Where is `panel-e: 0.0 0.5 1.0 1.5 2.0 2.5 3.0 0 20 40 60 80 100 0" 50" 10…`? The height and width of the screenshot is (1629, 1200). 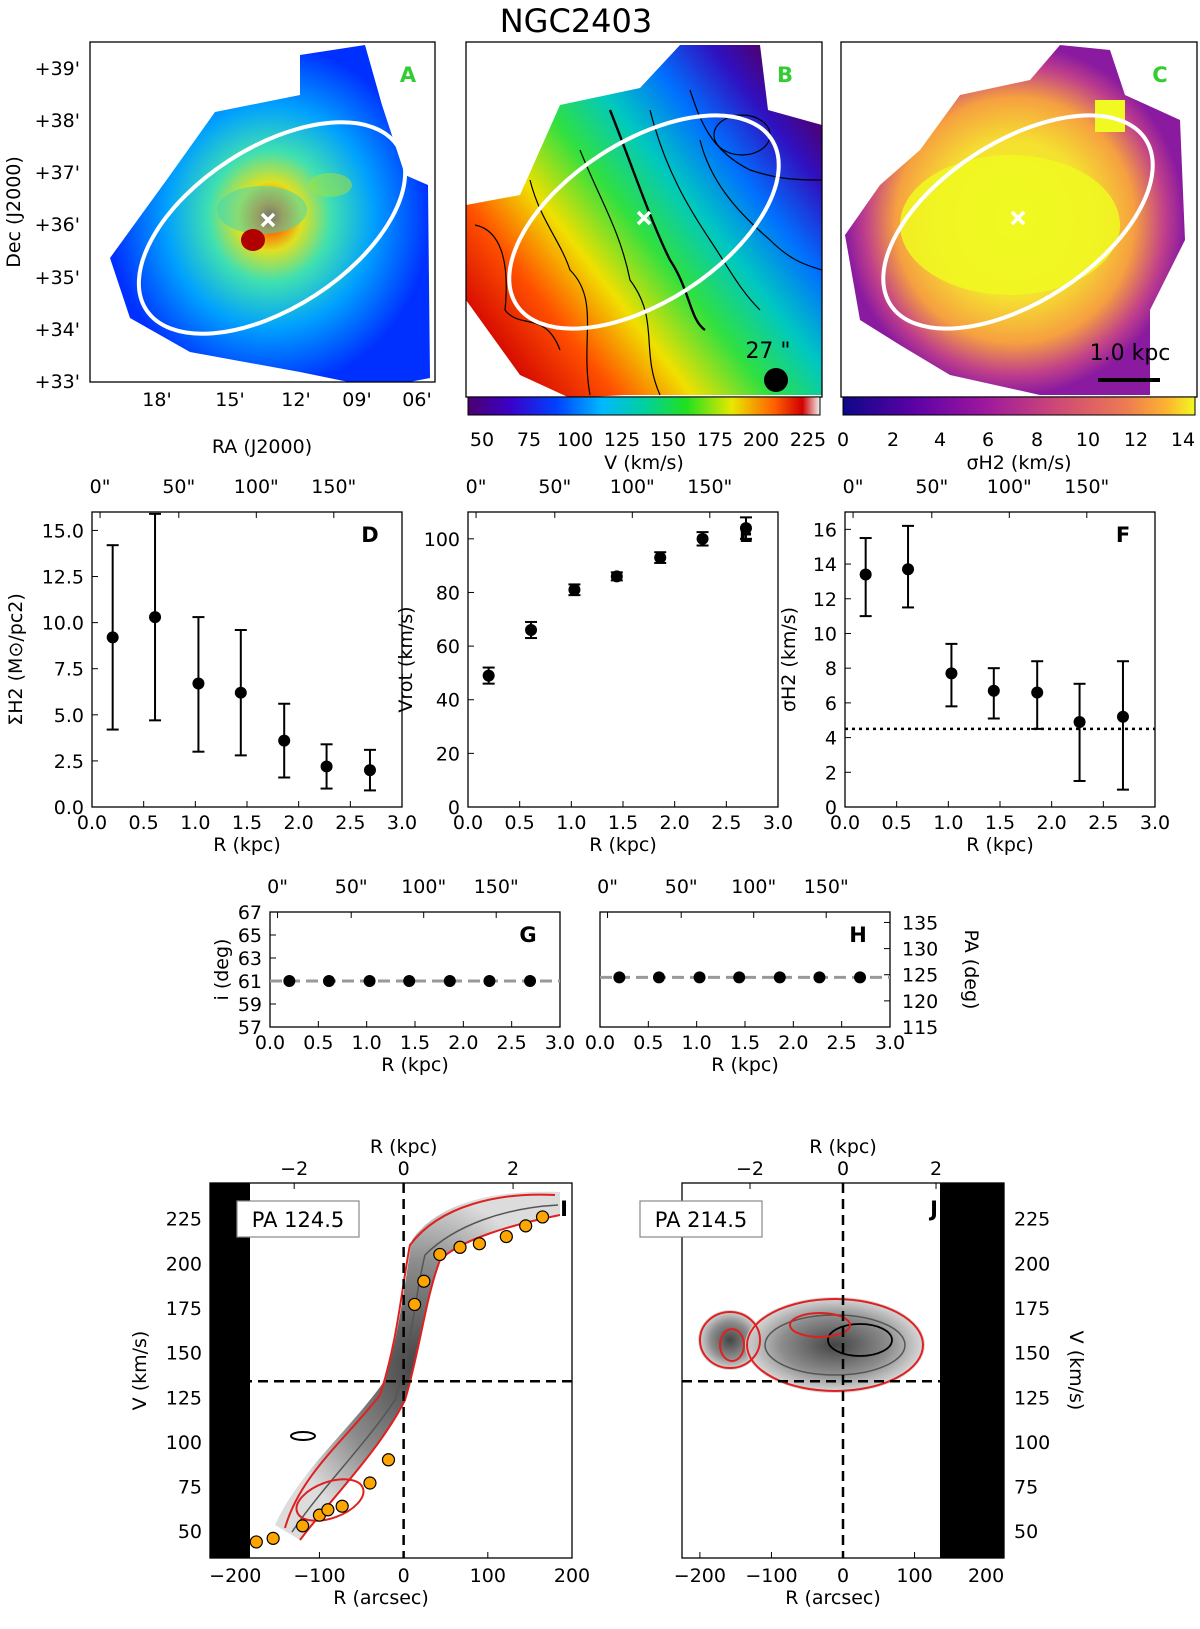
panel-e: 0.0 0.5 1.0 1.5 2.0 2.5 3.0 0 20 40 60 80 100 0" 50" 10… is located at coordinates (594, 666).